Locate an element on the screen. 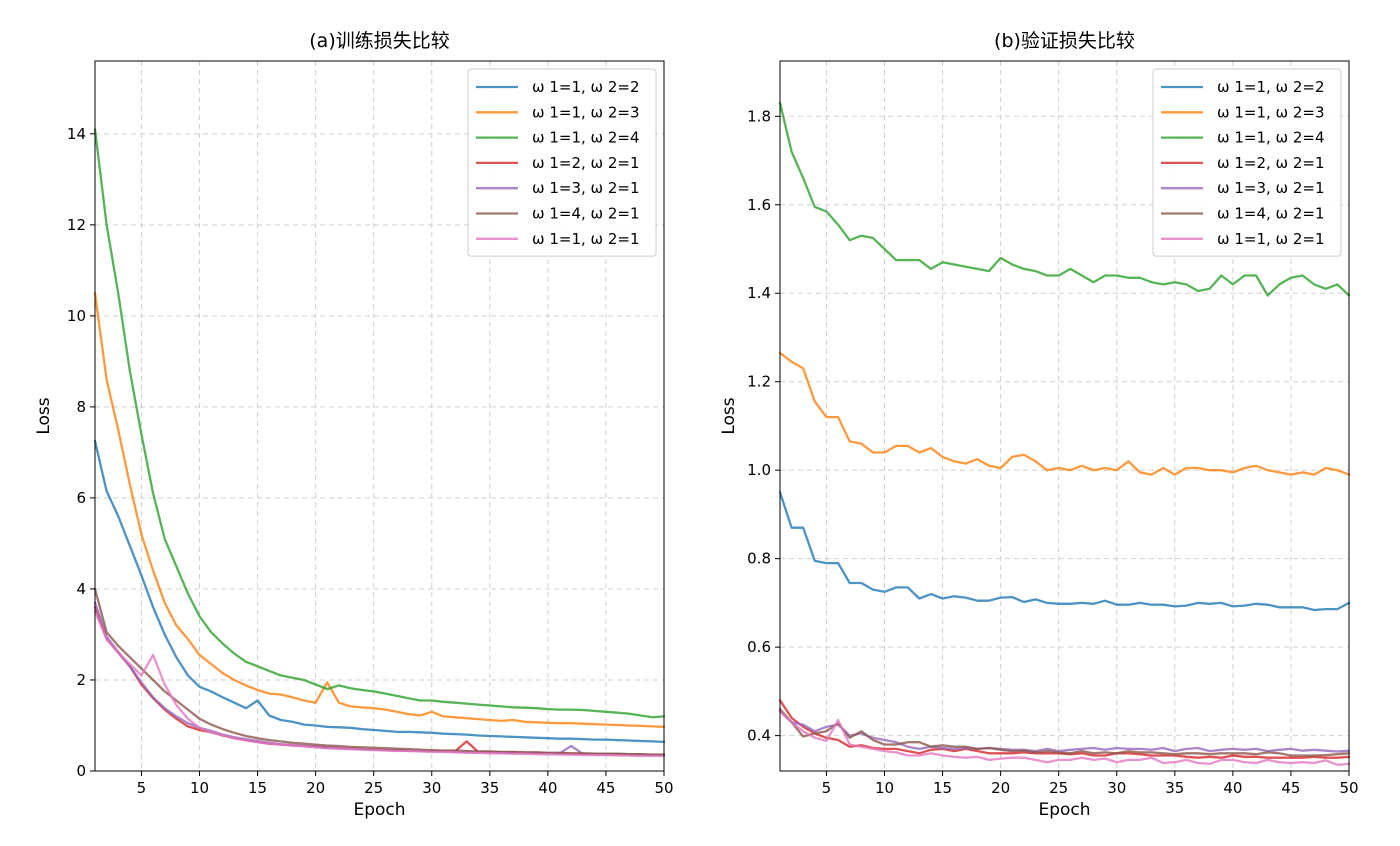 The width and height of the screenshot is (1400, 846). y-tick-label: 1.6 is located at coordinates (759, 205).